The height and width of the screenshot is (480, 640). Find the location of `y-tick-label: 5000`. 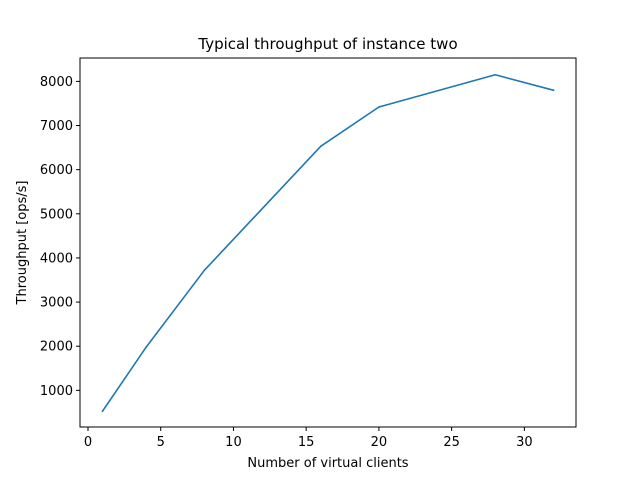

y-tick-label: 5000 is located at coordinates (56, 214).